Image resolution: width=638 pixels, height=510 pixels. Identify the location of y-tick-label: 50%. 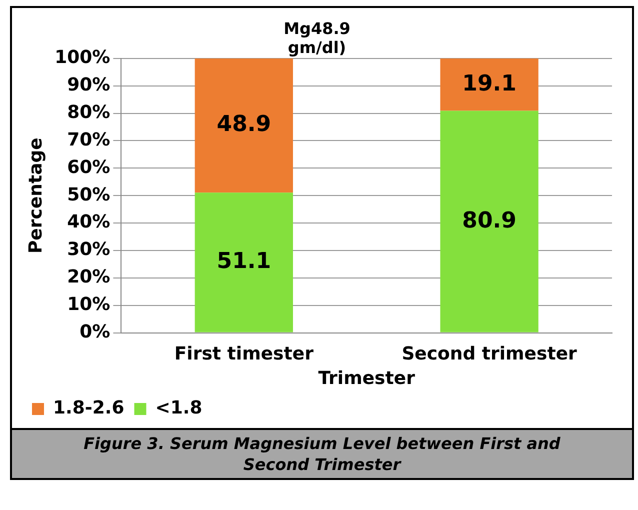
(88, 195).